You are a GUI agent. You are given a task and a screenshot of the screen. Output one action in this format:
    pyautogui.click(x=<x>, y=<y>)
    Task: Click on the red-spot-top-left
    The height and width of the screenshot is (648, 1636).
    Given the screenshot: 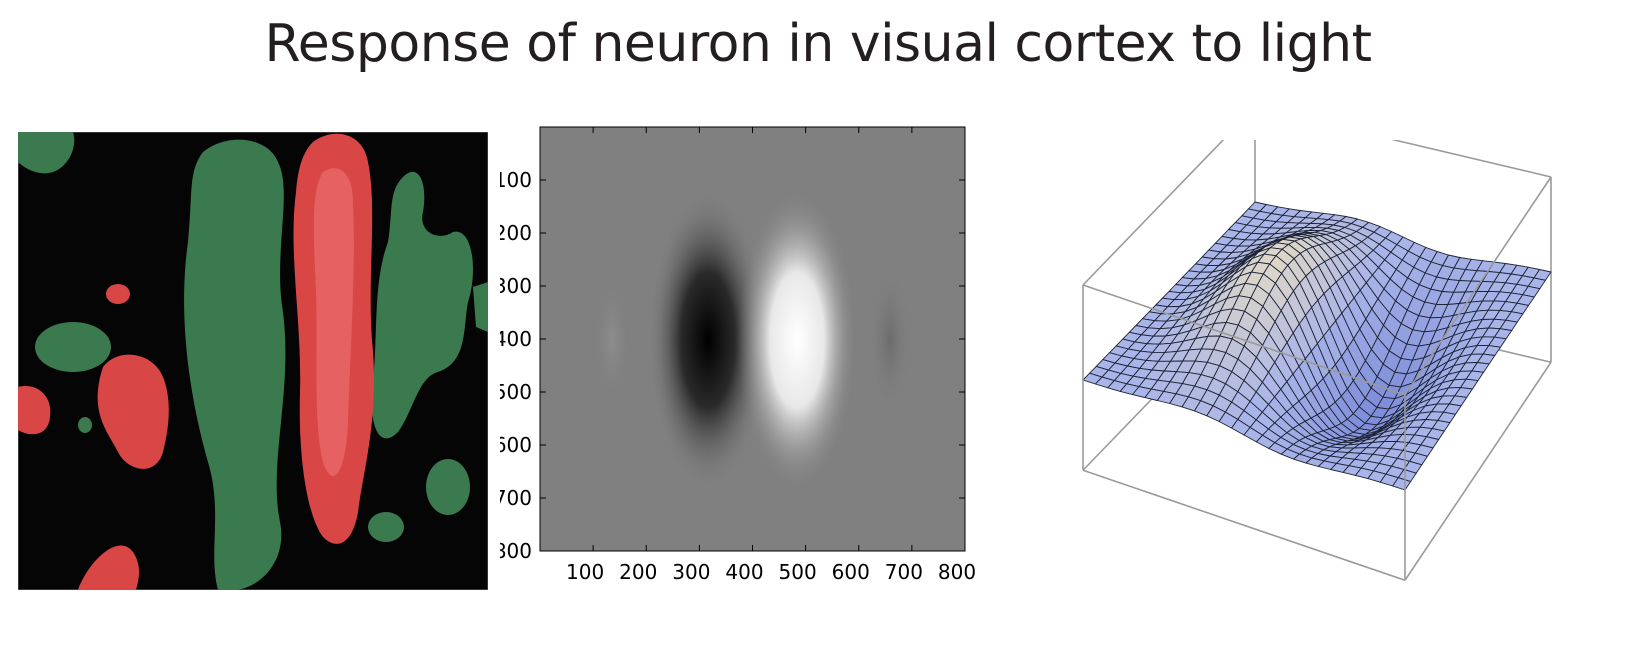 What is the action you would take?
    pyautogui.click(x=118, y=294)
    